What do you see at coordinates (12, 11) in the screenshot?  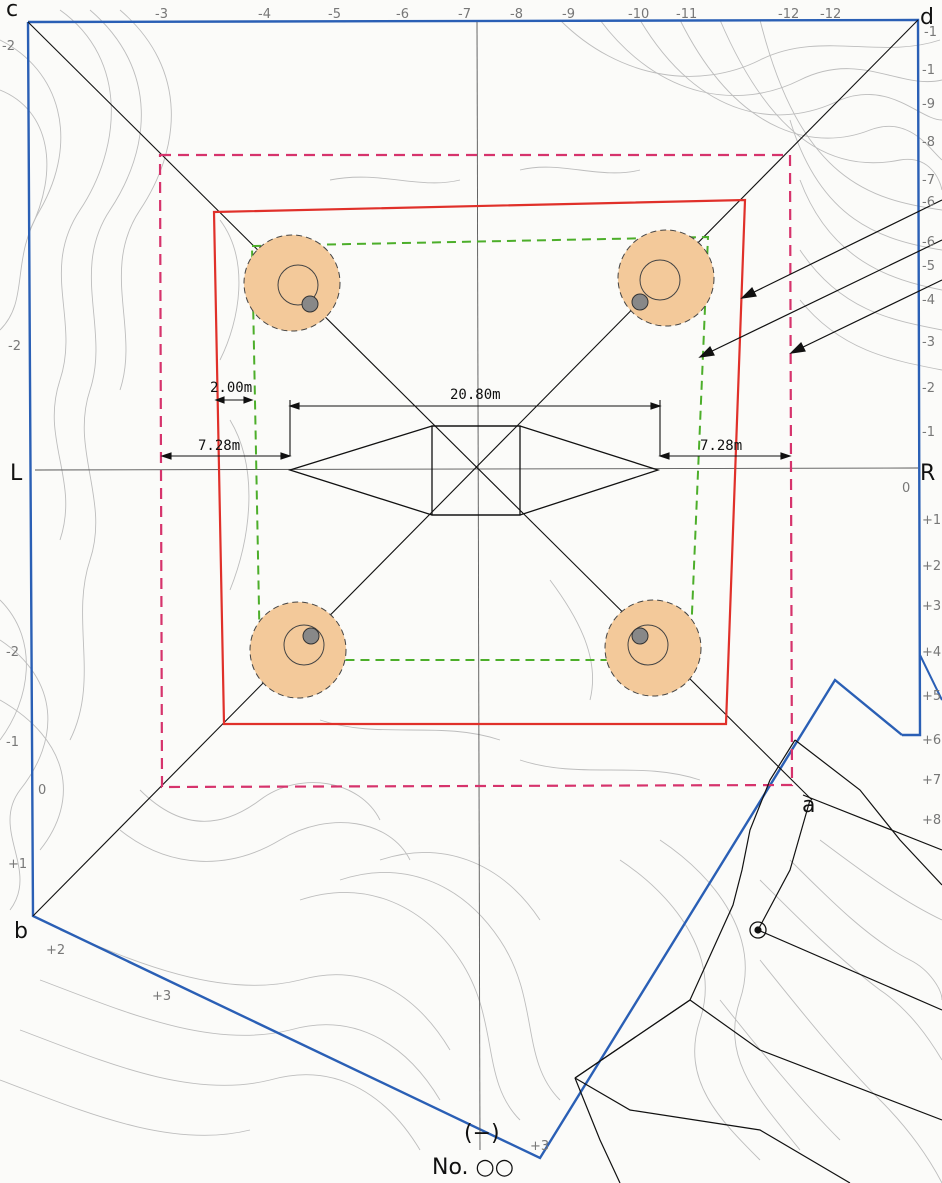 I see `corner-label-c: c` at bounding box center [12, 11].